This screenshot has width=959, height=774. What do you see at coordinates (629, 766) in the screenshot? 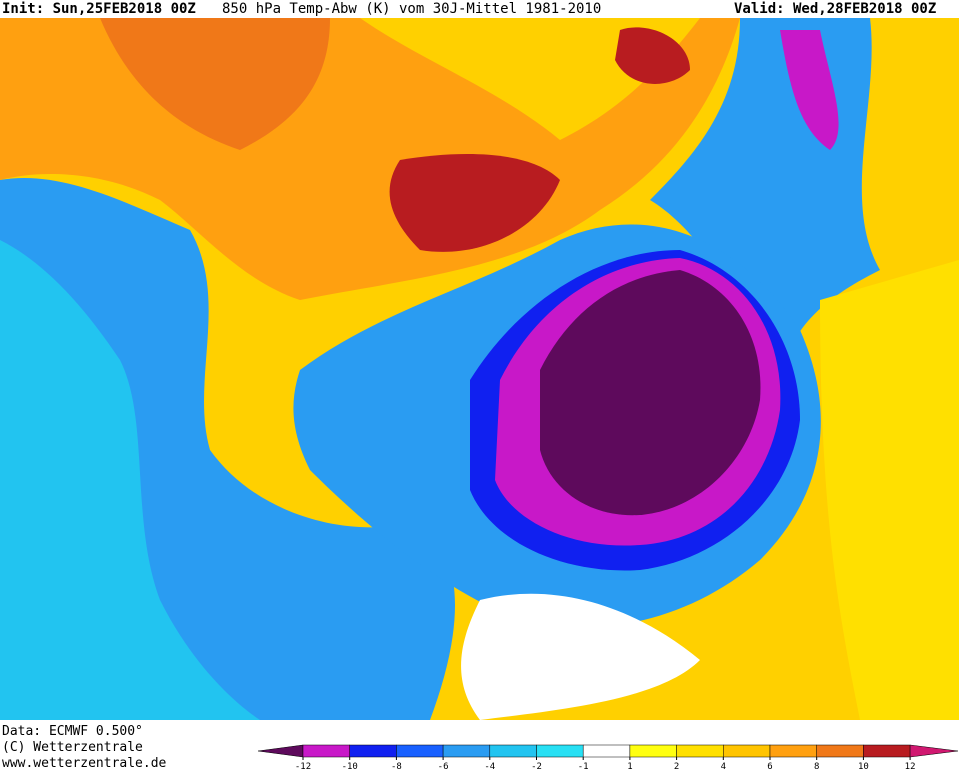
I see `legend-tick-label: 1` at bounding box center [629, 766].